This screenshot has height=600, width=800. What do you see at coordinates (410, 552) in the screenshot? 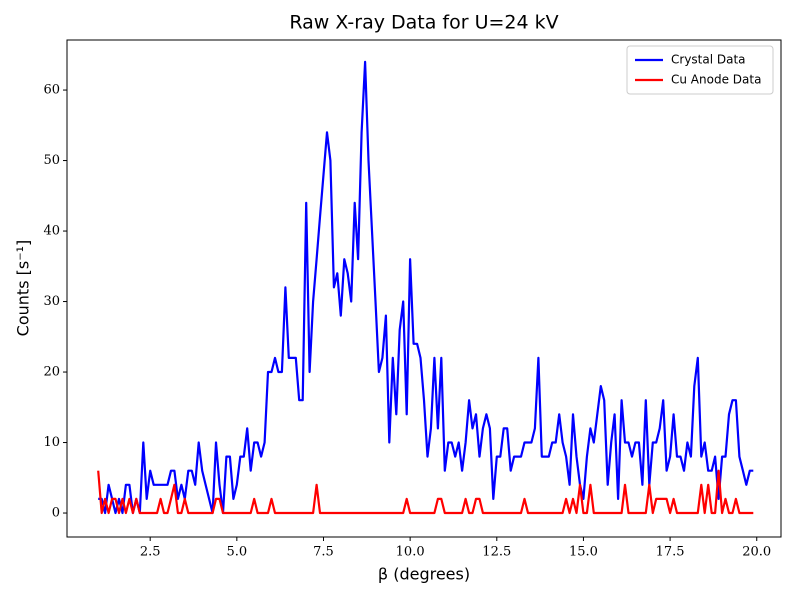
I see `x-tick-label: 10.0` at bounding box center [410, 552].